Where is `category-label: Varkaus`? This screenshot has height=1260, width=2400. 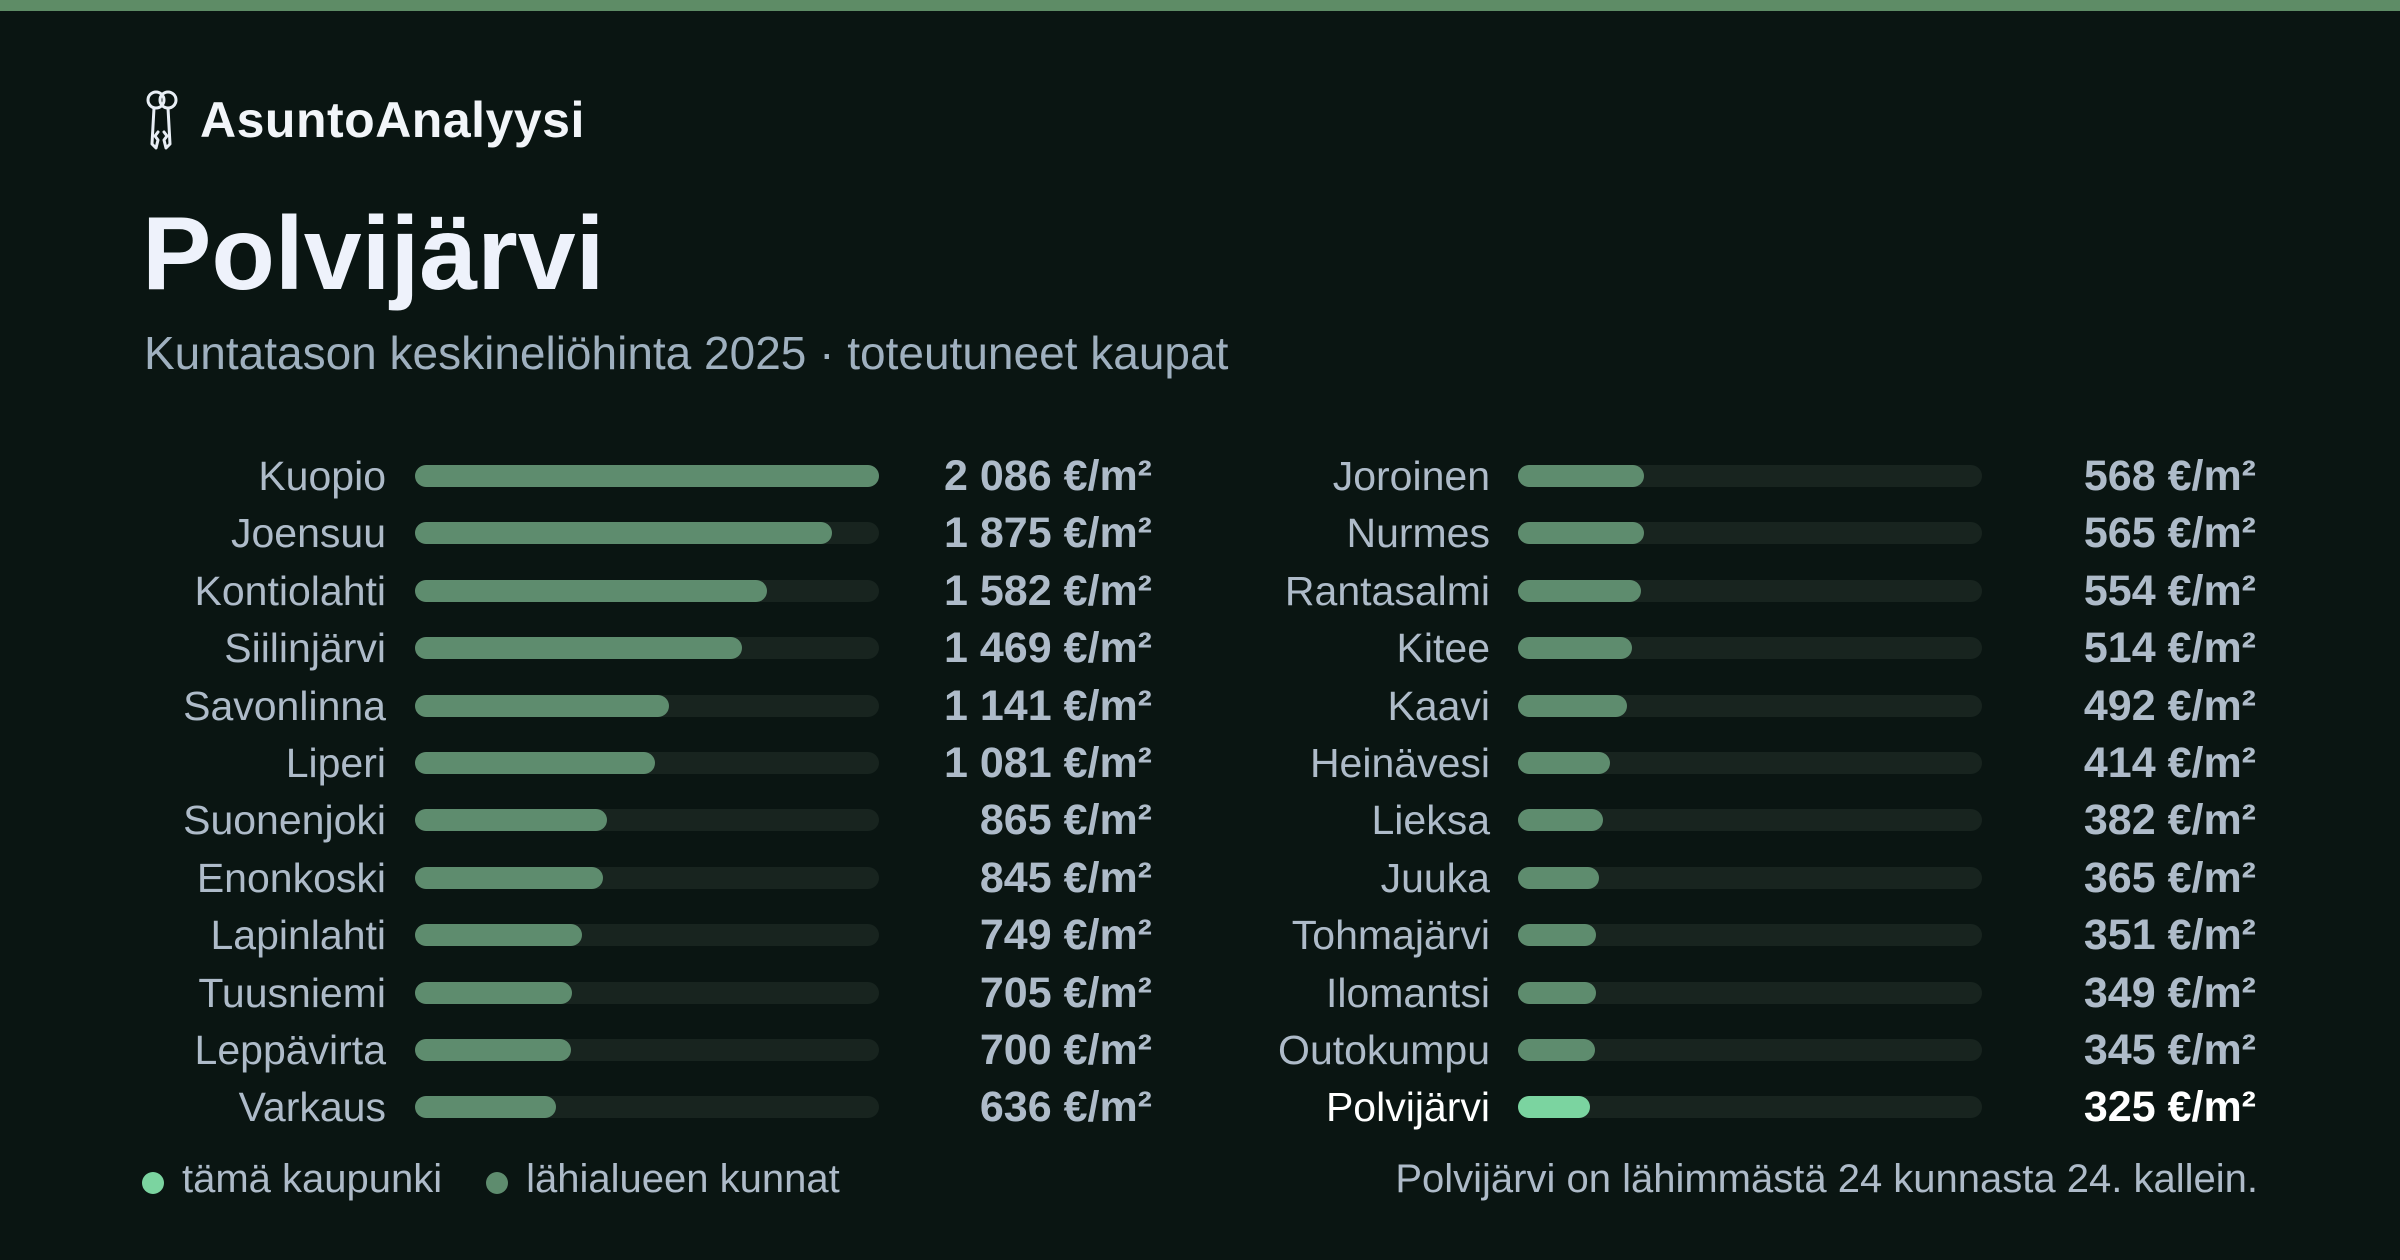
category-label: Varkaus is located at coordinates (312, 1107).